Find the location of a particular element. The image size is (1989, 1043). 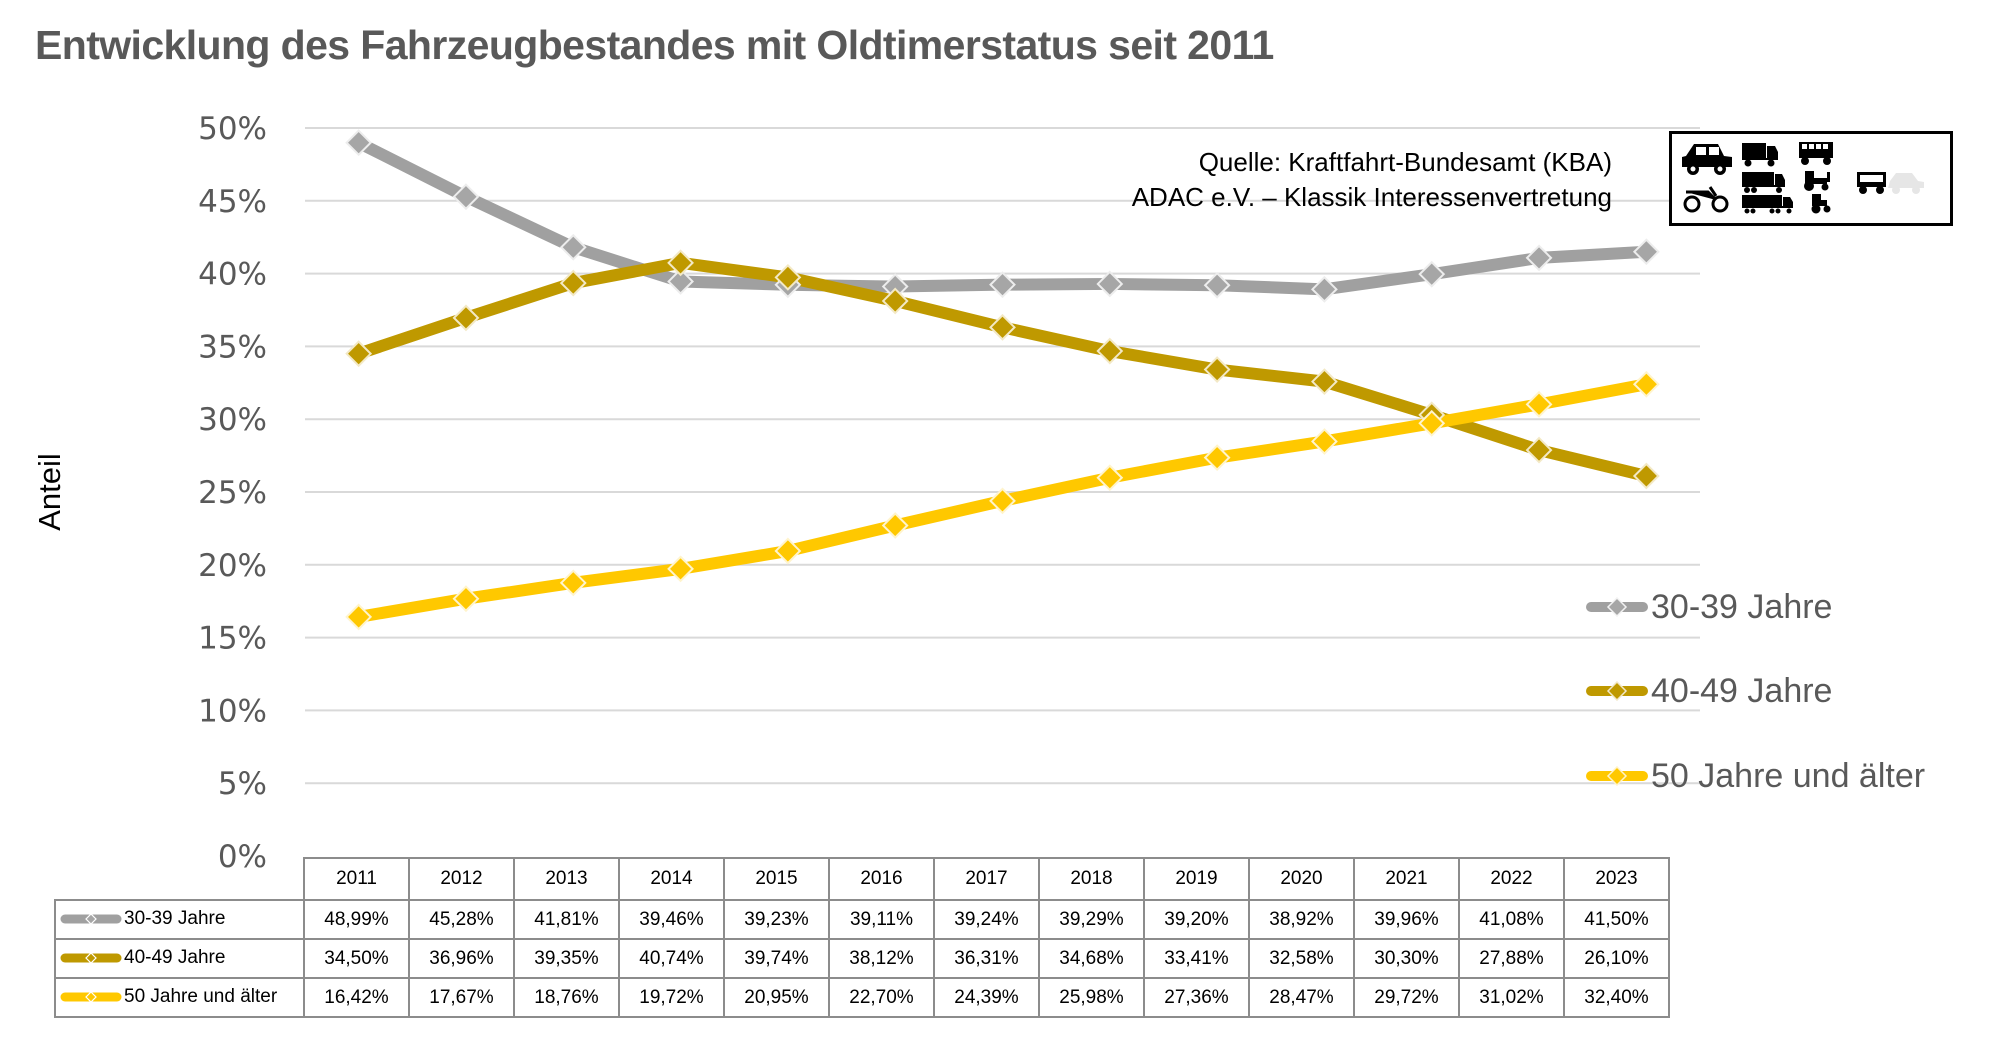

legend-item-30-39: 30-39 Jahre is located at coordinates (1708, 607).